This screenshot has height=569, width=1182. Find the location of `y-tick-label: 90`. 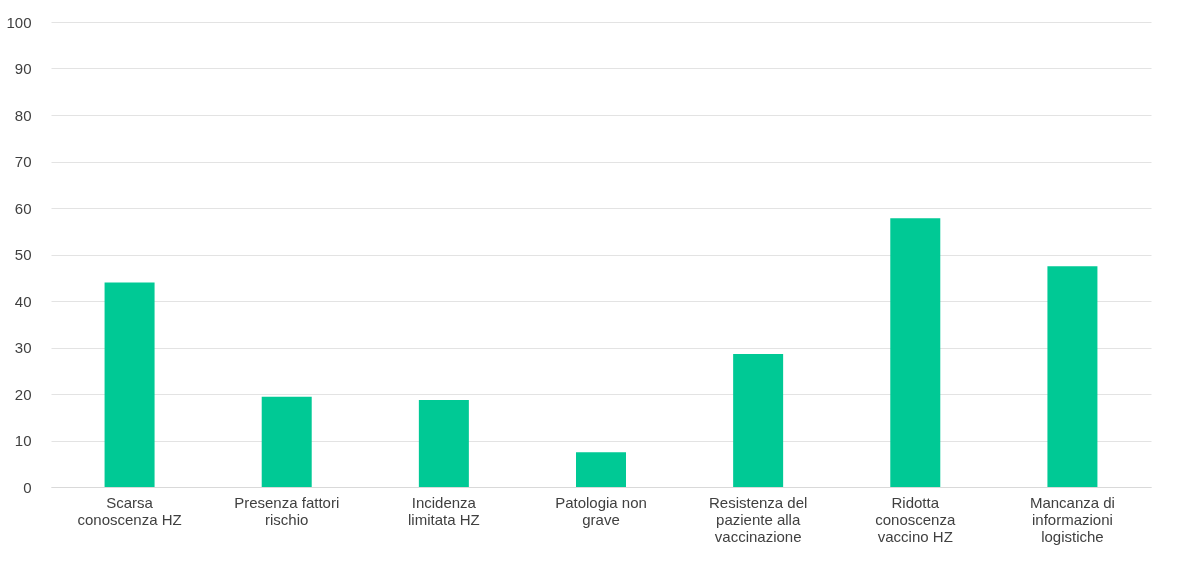

y-tick-label: 90 is located at coordinates (23, 68).